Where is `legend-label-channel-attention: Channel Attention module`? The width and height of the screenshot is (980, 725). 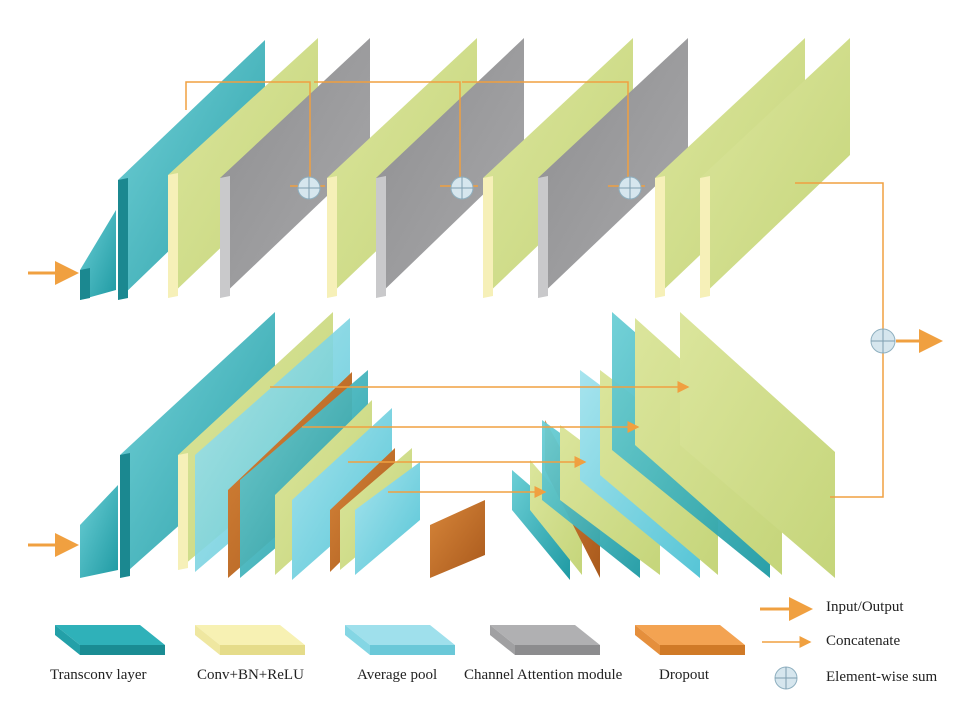
legend-label-channel-attention: Channel Attention module is located at coordinates (543, 675).